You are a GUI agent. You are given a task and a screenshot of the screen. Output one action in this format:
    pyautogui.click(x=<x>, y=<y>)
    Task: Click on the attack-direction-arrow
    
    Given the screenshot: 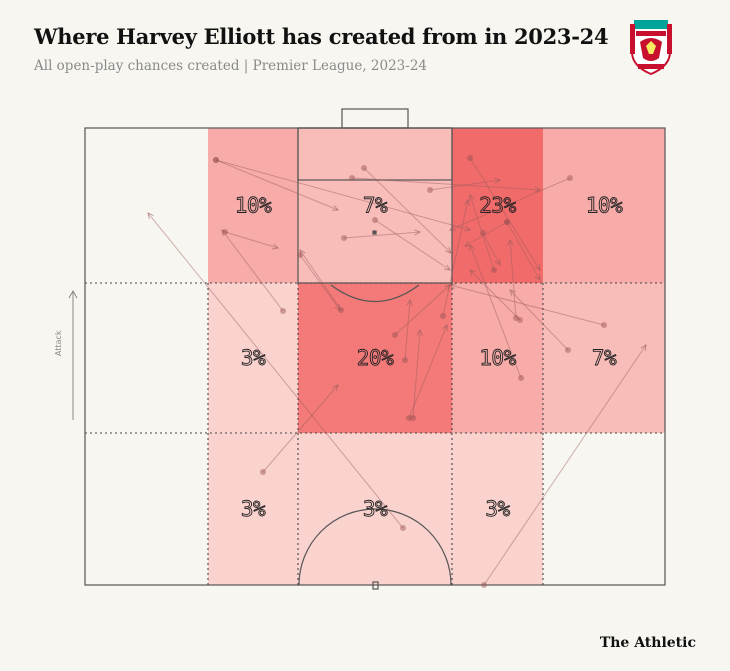 What is the action you would take?
    pyautogui.click(x=73, y=354)
    